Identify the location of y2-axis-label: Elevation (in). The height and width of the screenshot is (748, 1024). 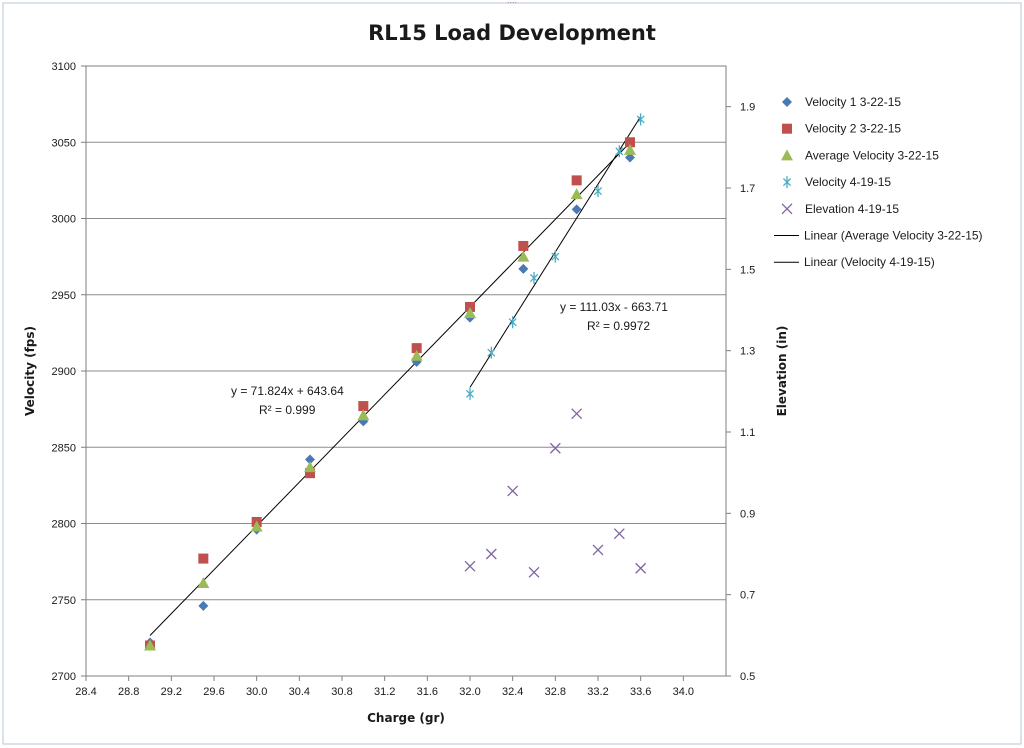
(782, 371).